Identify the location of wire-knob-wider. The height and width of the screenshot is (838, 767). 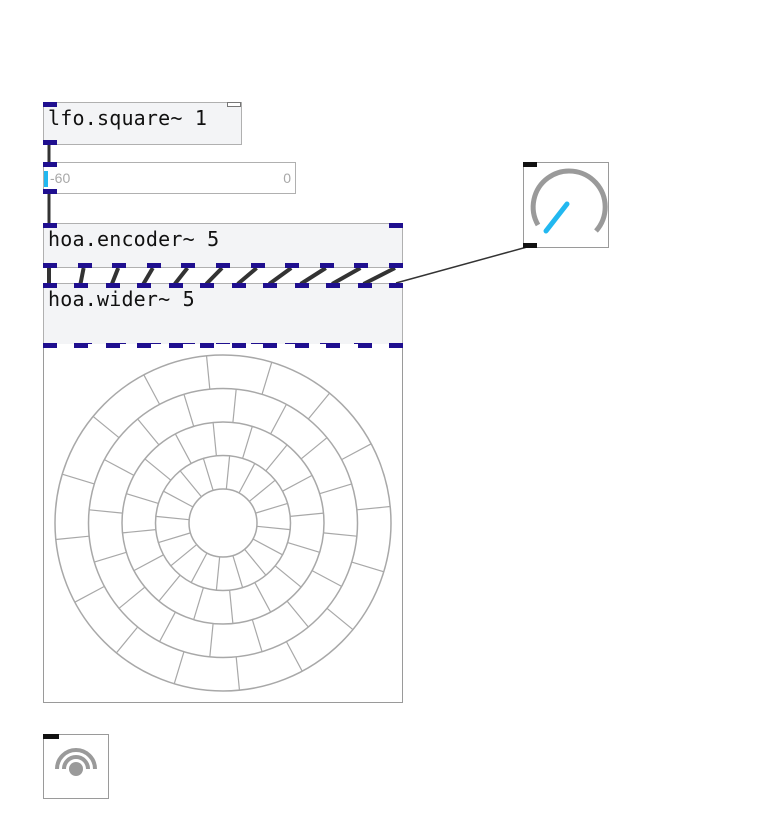
(461, 265).